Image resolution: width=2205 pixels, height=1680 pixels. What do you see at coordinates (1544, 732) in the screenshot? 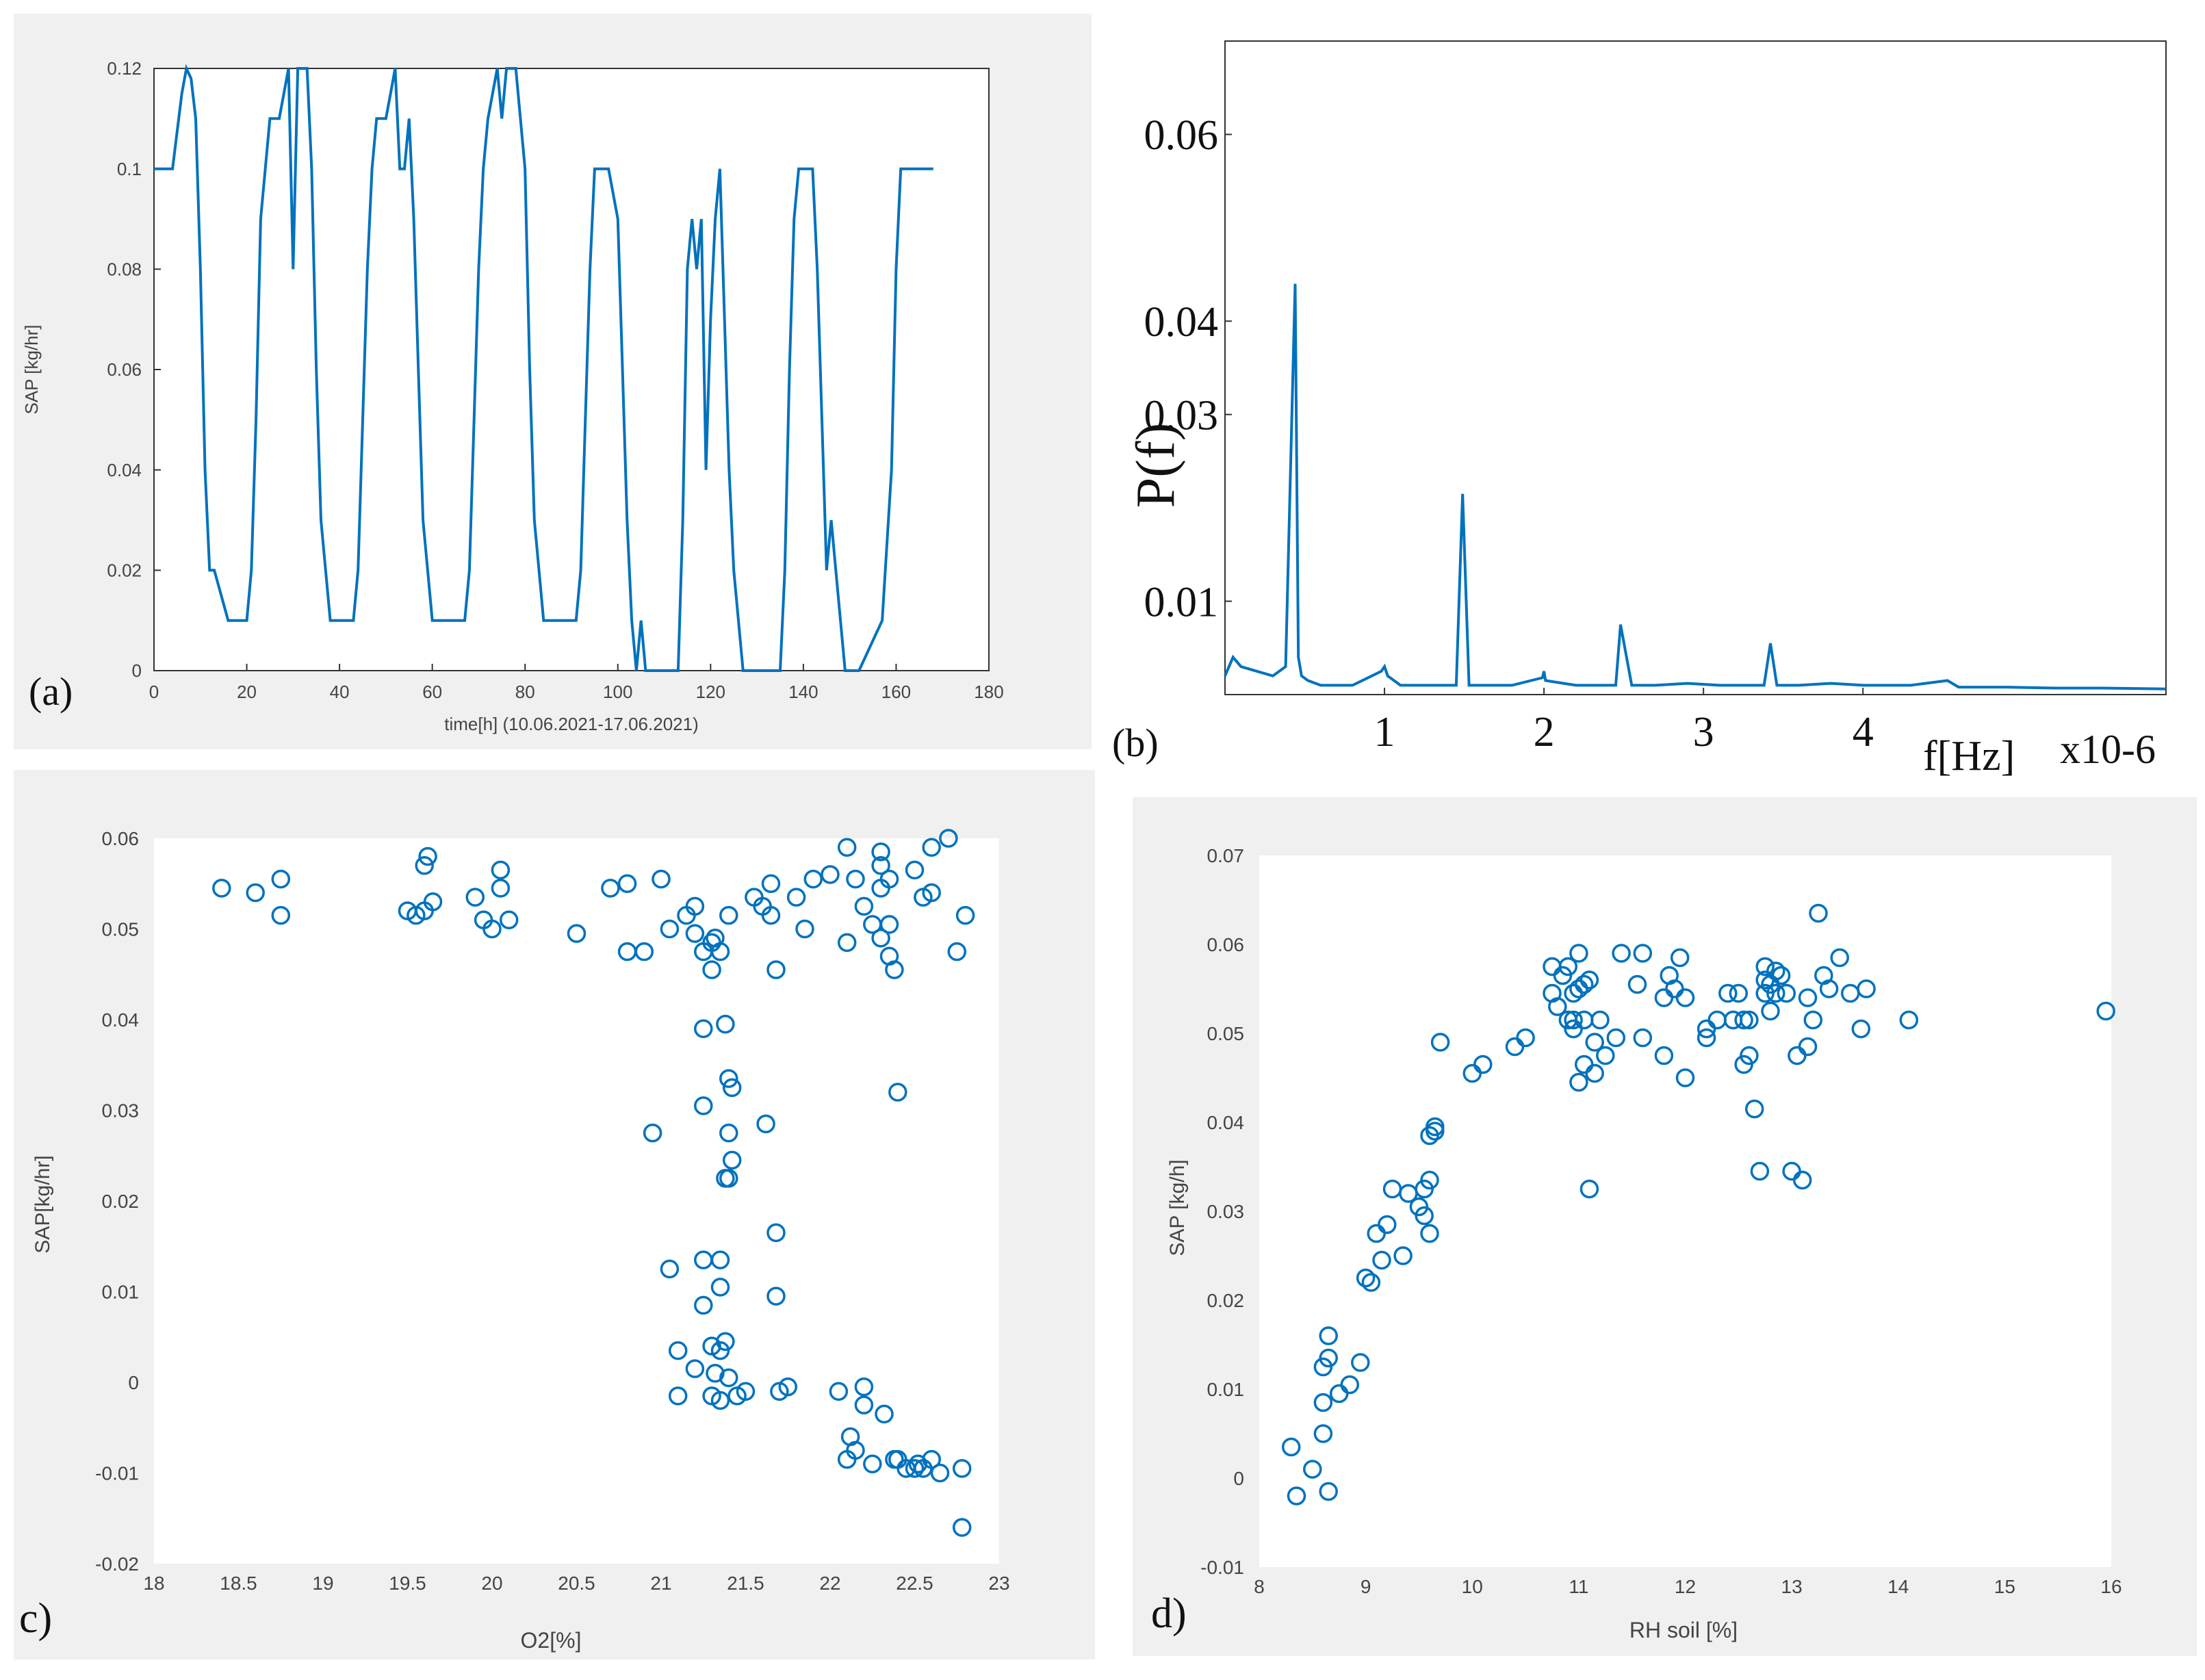
I see `x-tick-label: 2` at bounding box center [1544, 732].